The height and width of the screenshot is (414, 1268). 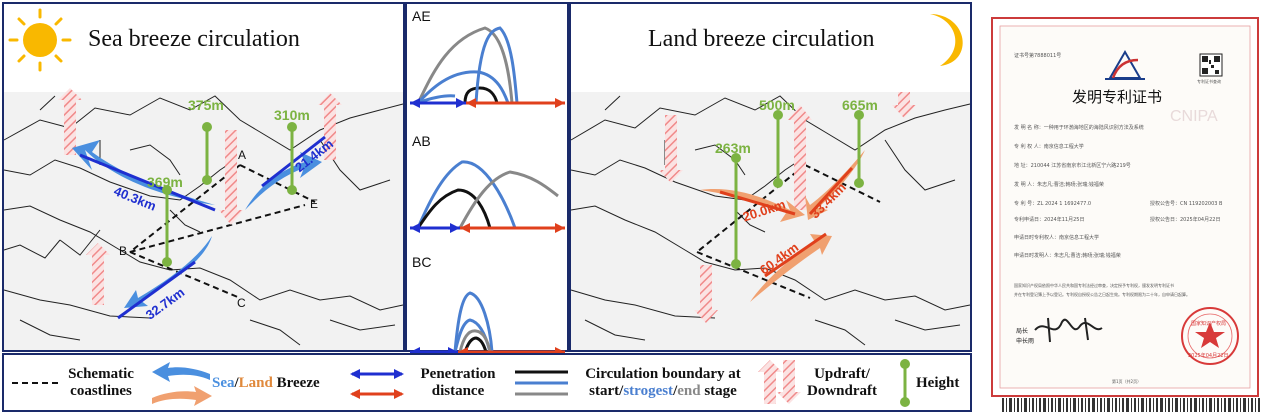 I want to click on land-height-label-2: 665m, so click(x=860, y=105).